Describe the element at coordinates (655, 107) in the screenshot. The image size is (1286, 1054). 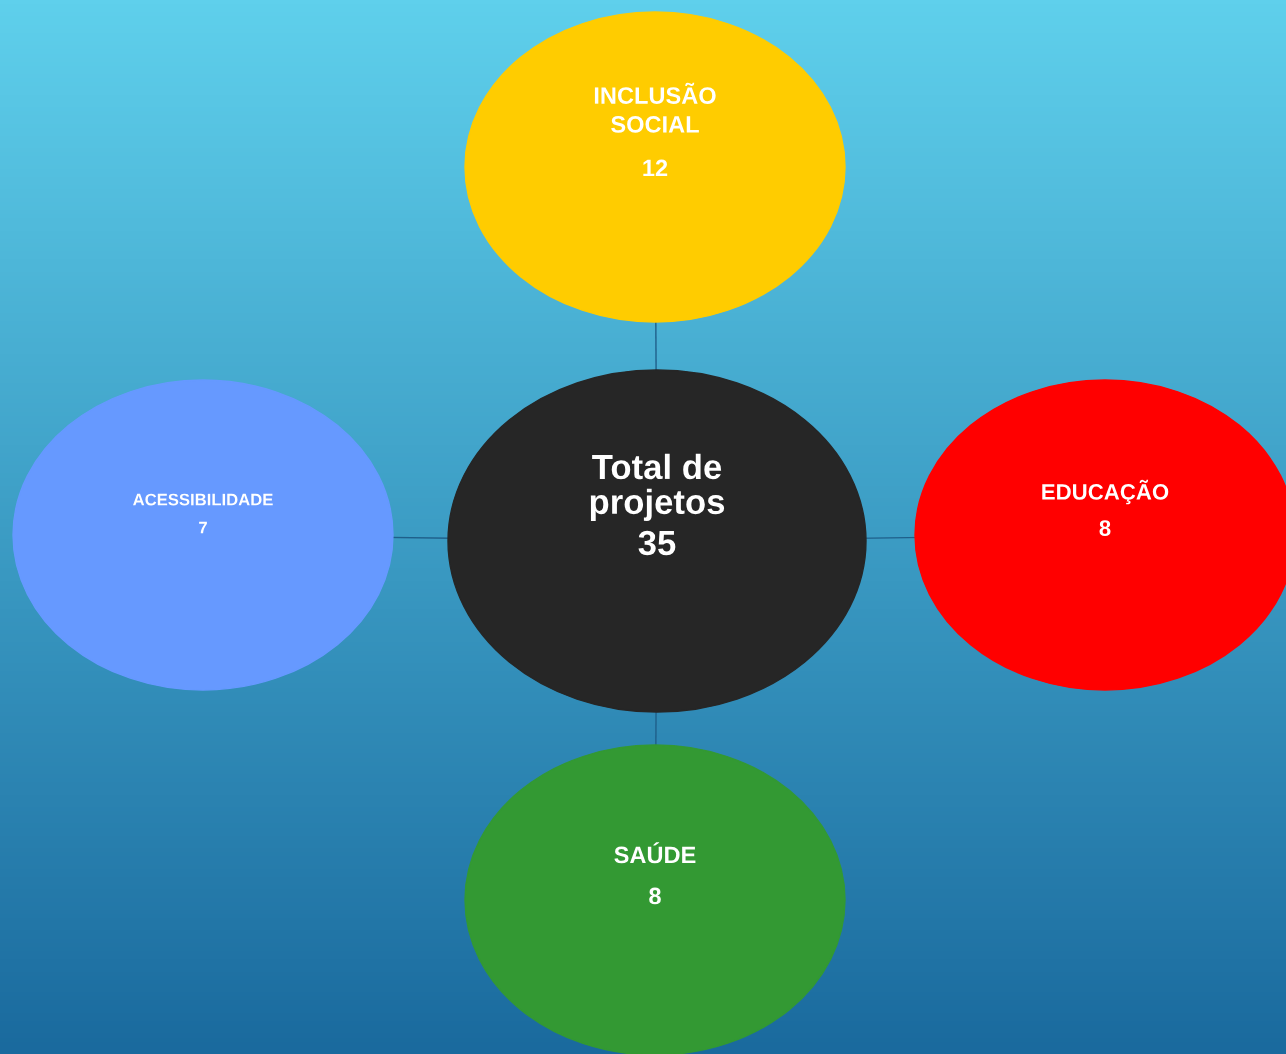
I see `category-label: INCLUSÃO SOCIAL` at that location.